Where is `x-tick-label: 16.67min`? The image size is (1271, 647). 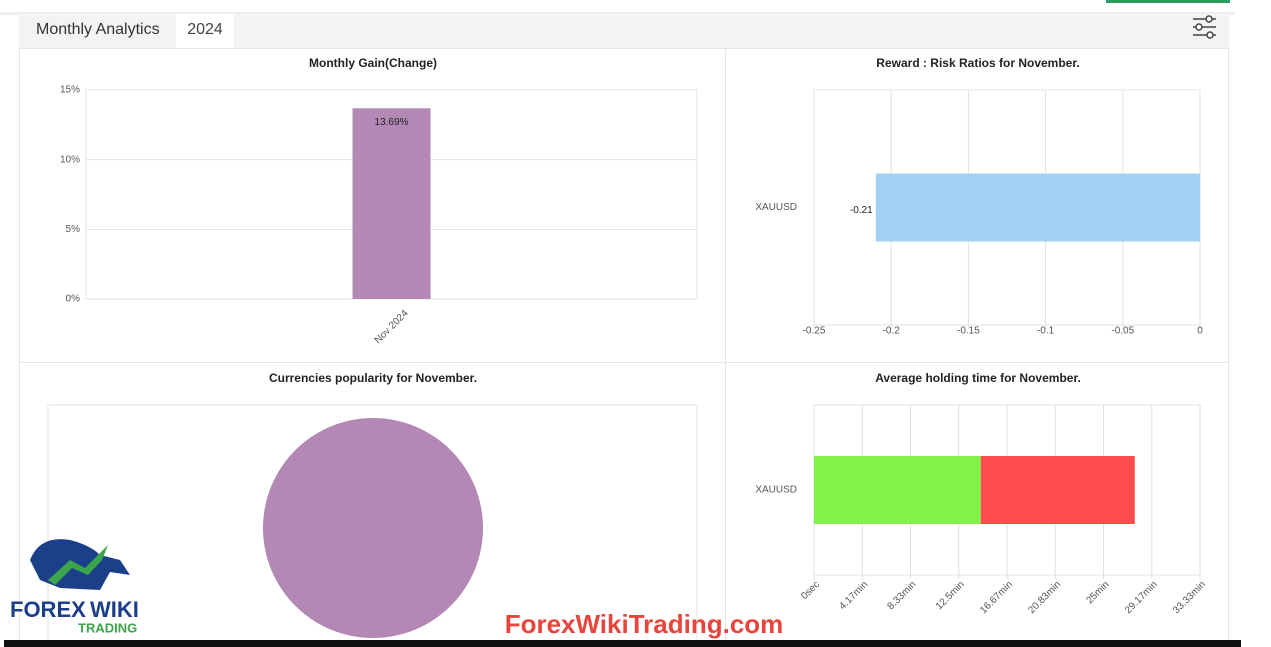
x-tick-label: 16.67min is located at coordinates (996, 597).